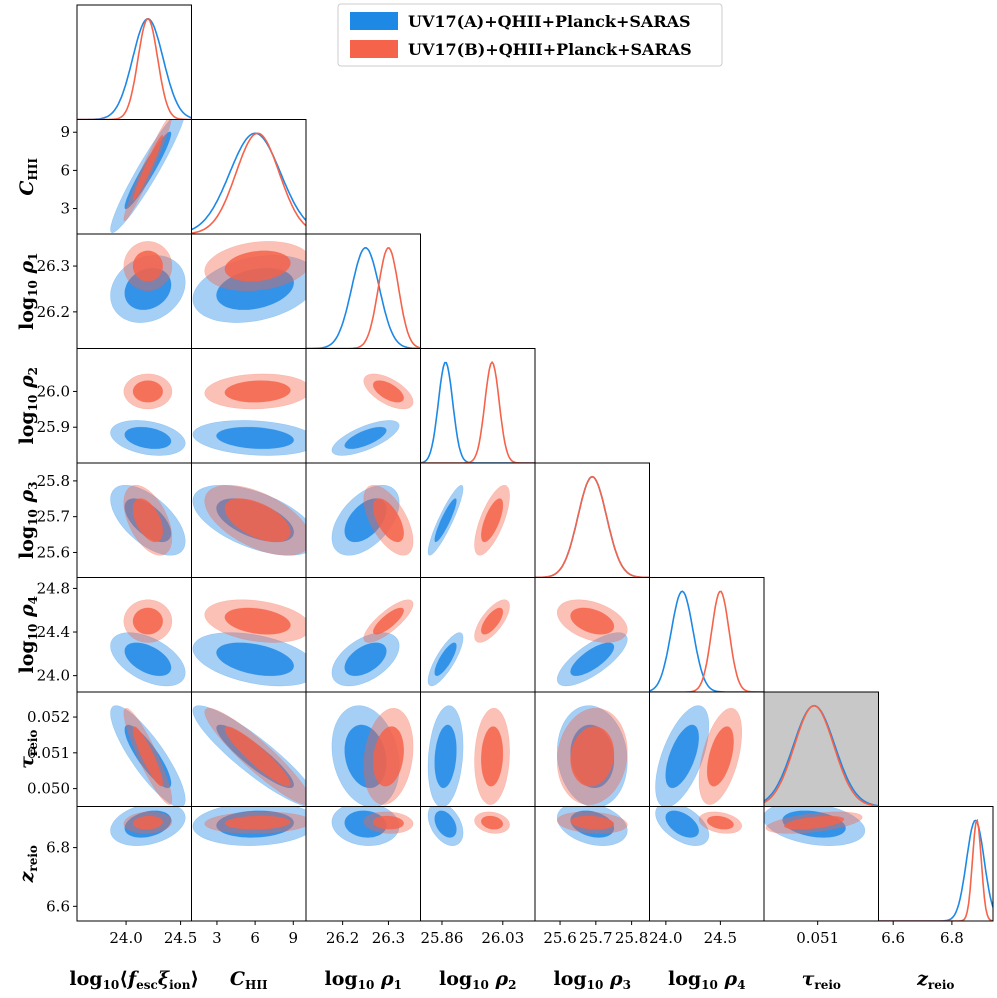  I want to click on y-axis-label-z: zreio, so click(28, 864).